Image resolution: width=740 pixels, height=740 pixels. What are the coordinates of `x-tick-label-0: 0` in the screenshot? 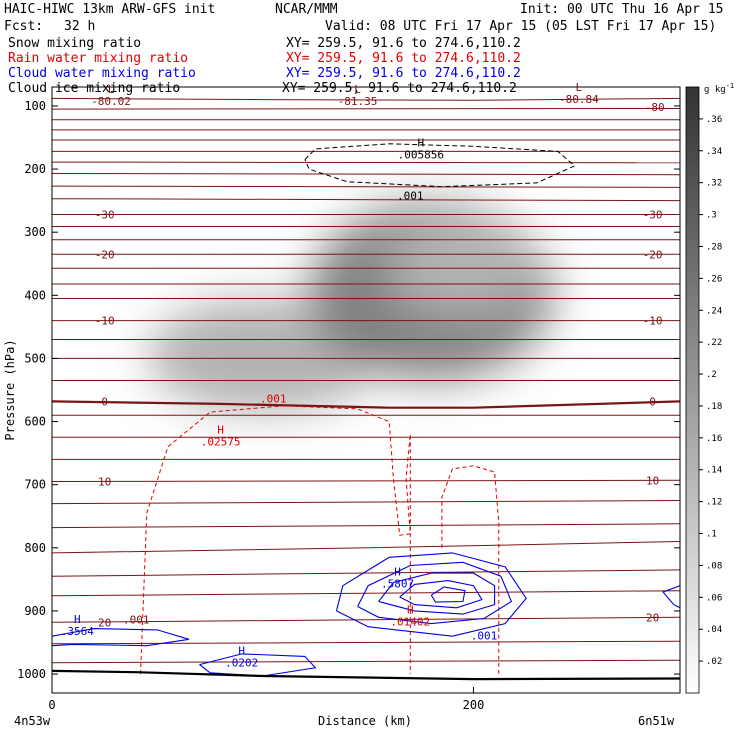 It's located at (51, 705).